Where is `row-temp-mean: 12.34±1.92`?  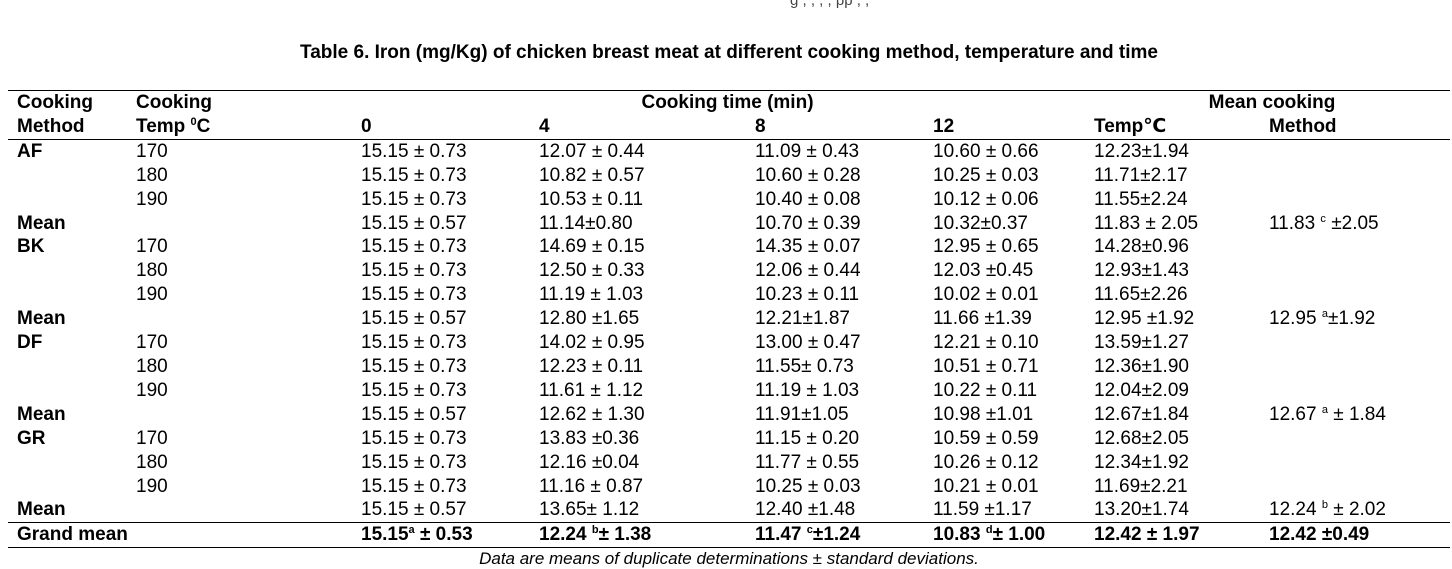 row-temp-mean: 12.34±1.92 is located at coordinates (1141, 462).